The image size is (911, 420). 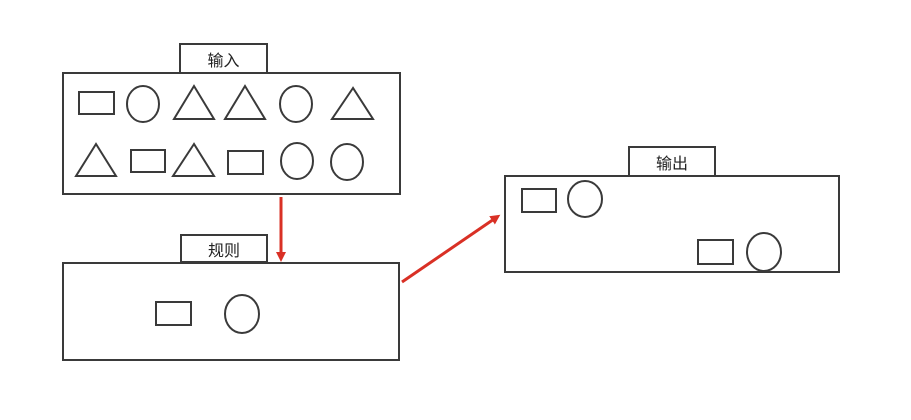 I want to click on rule-label: 规则, so click(x=224, y=248).